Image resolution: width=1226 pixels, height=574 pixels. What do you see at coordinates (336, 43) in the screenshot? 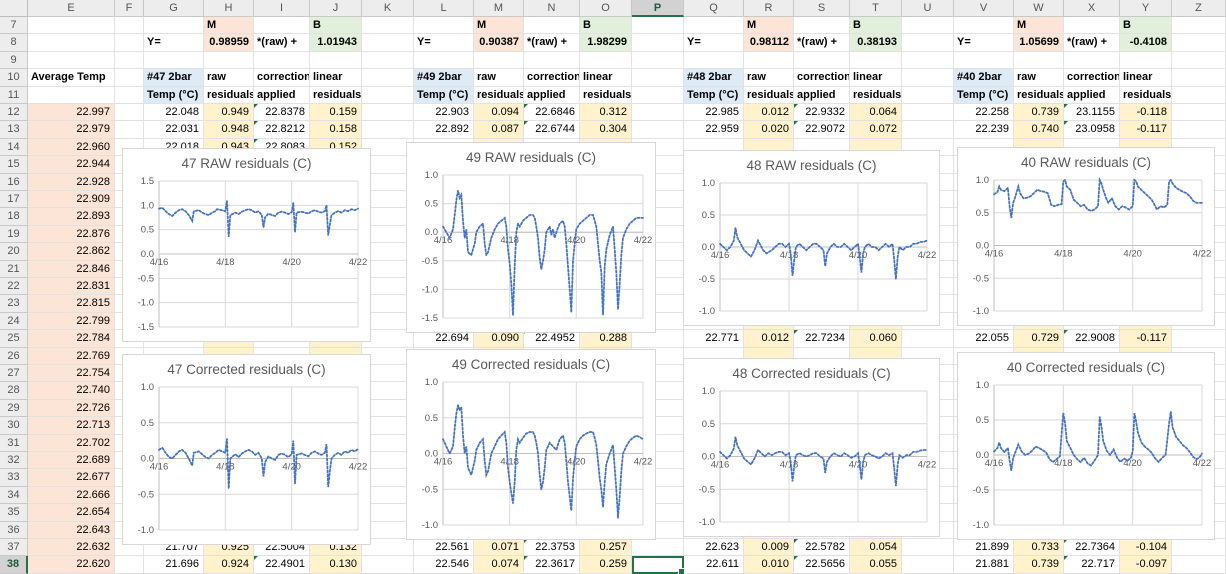
I see `cell-J8: 1.01943` at bounding box center [336, 43].